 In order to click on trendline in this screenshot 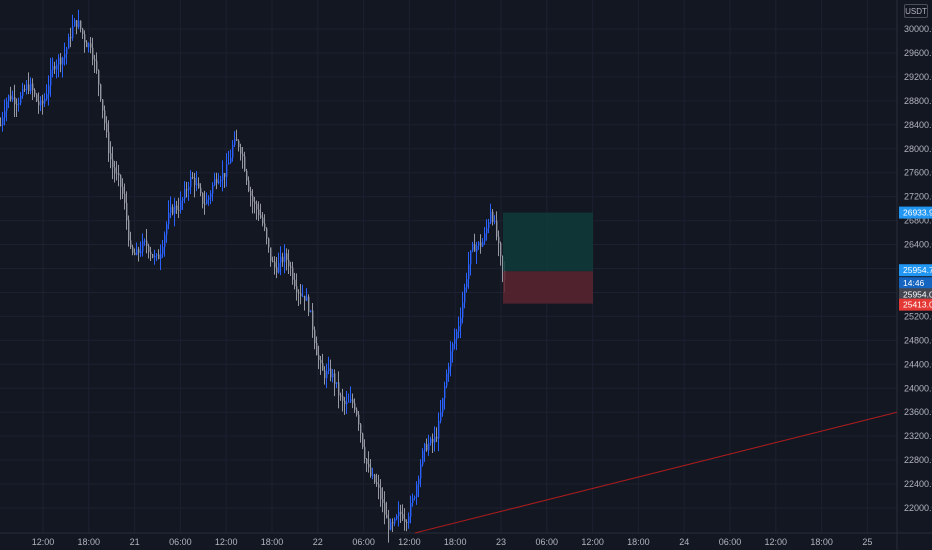, I will do `click(656, 472)`.